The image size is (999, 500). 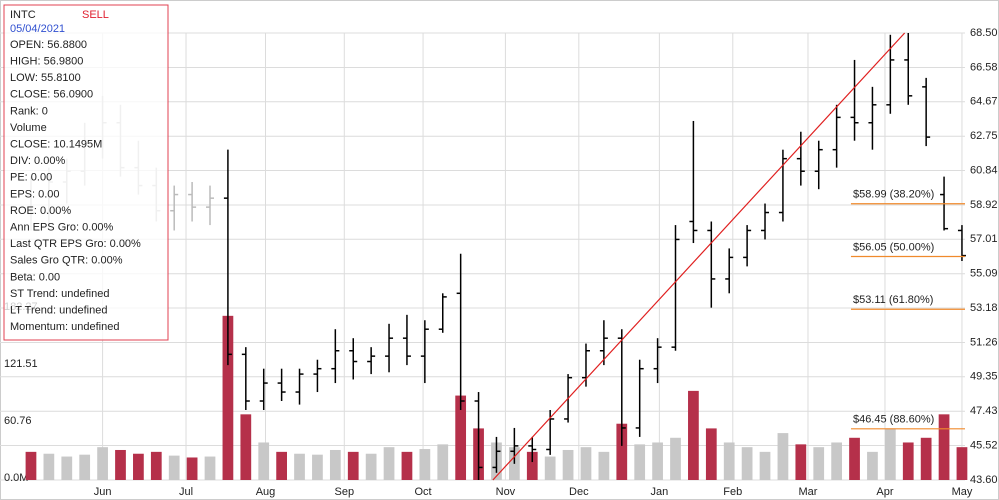 What do you see at coordinates (58, 311) in the screenshot?
I see `info-line: LT Trend: undefined` at bounding box center [58, 311].